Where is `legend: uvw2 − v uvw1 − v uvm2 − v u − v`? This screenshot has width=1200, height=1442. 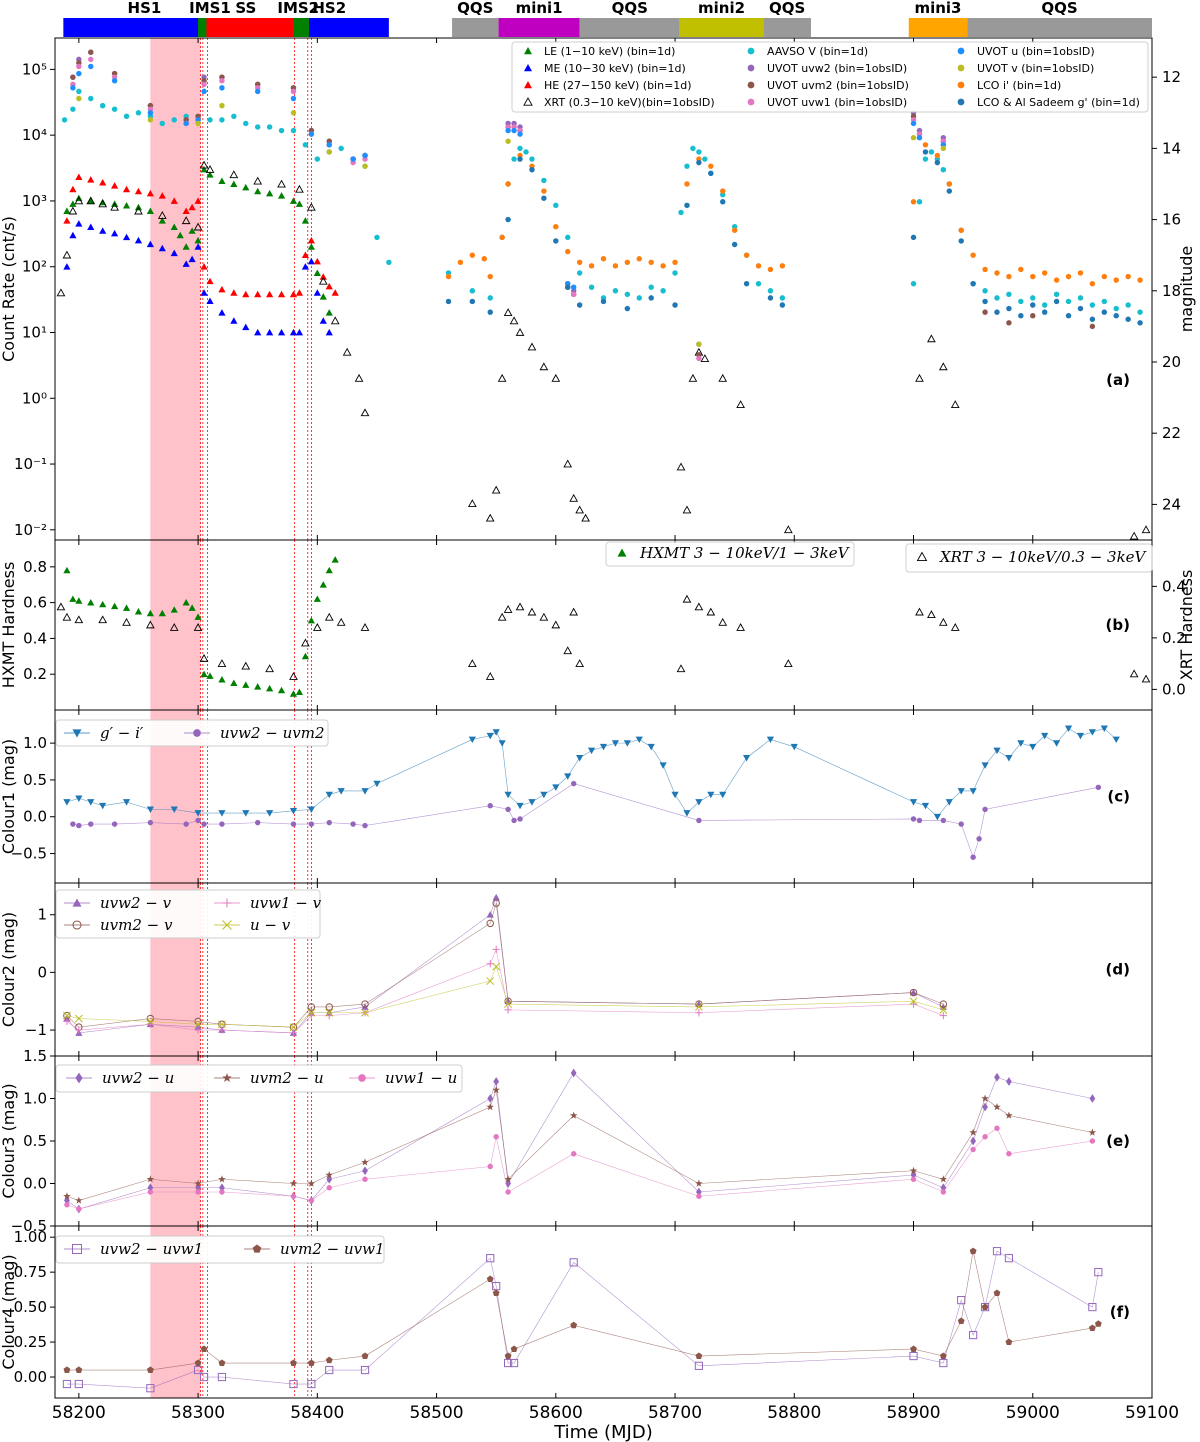 legend: uvw2 − v uvw1 − v uvm2 − v u − v is located at coordinates (188, 914).